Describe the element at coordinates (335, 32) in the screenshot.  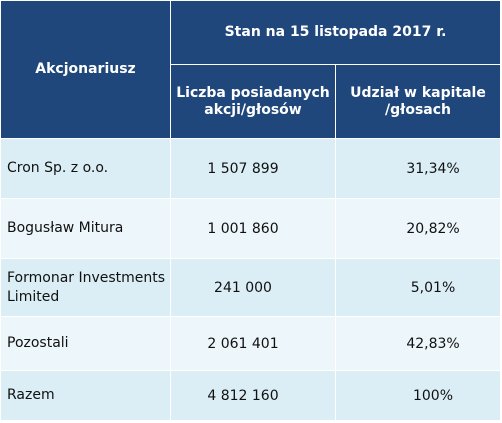
I see `header-date-group: Stan na 15 listopada 2017 r.` at that location.